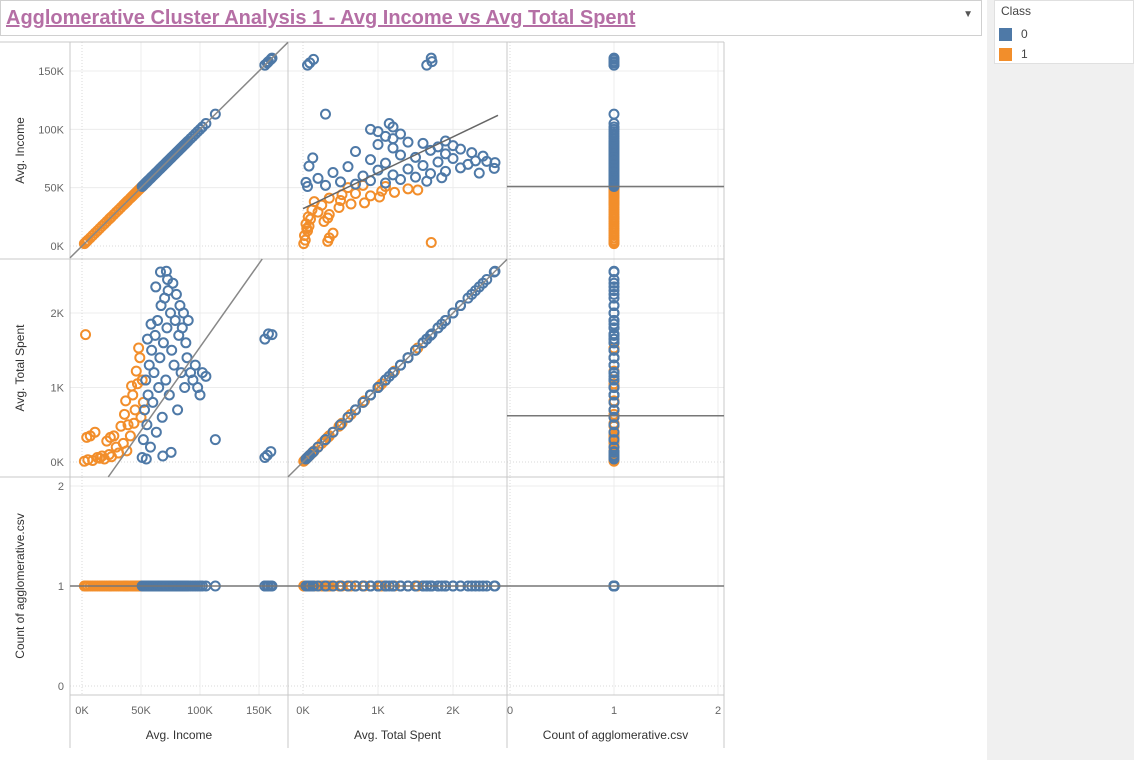 This screenshot has height=760, width=1134. Describe the element at coordinates (58, 314) in the screenshot. I see `y-tick-label: 2K` at that location.